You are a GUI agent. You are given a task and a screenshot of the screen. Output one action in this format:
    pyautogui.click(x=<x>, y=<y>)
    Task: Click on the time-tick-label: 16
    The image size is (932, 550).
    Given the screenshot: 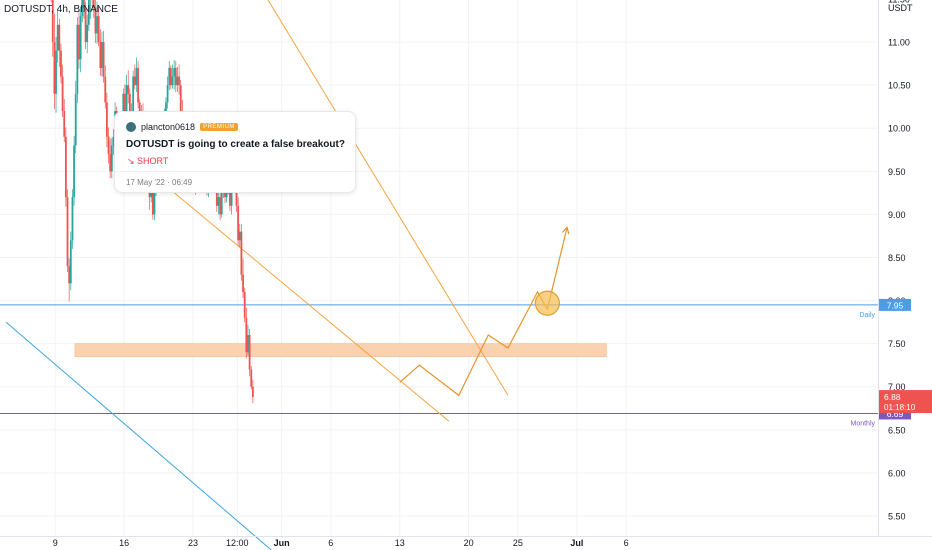 What is the action you would take?
    pyautogui.click(x=124, y=543)
    